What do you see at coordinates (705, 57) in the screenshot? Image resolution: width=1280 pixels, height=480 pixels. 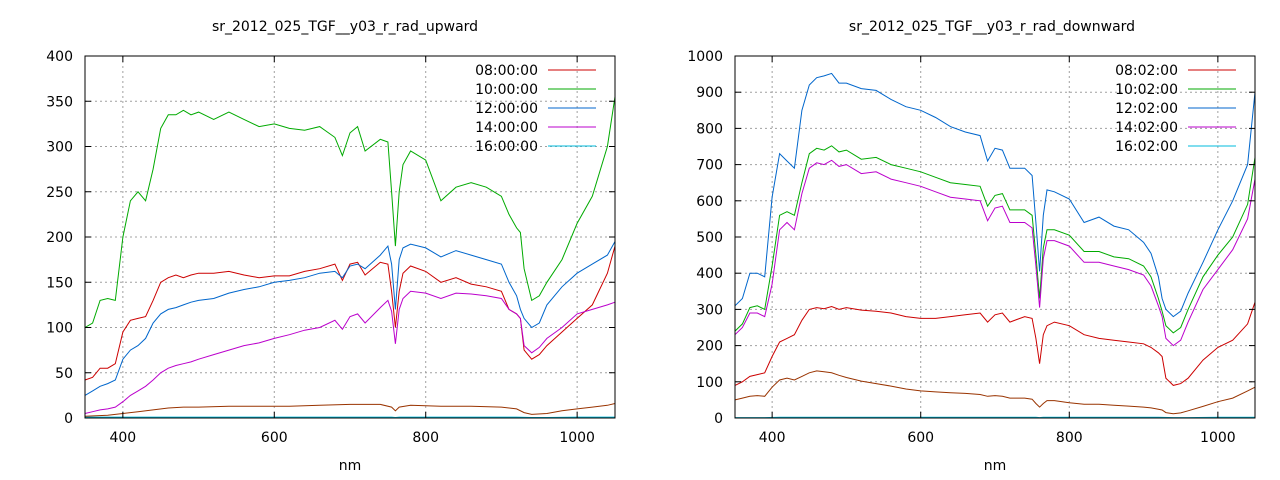 I see `y-tick-label: 1000` at bounding box center [705, 57].